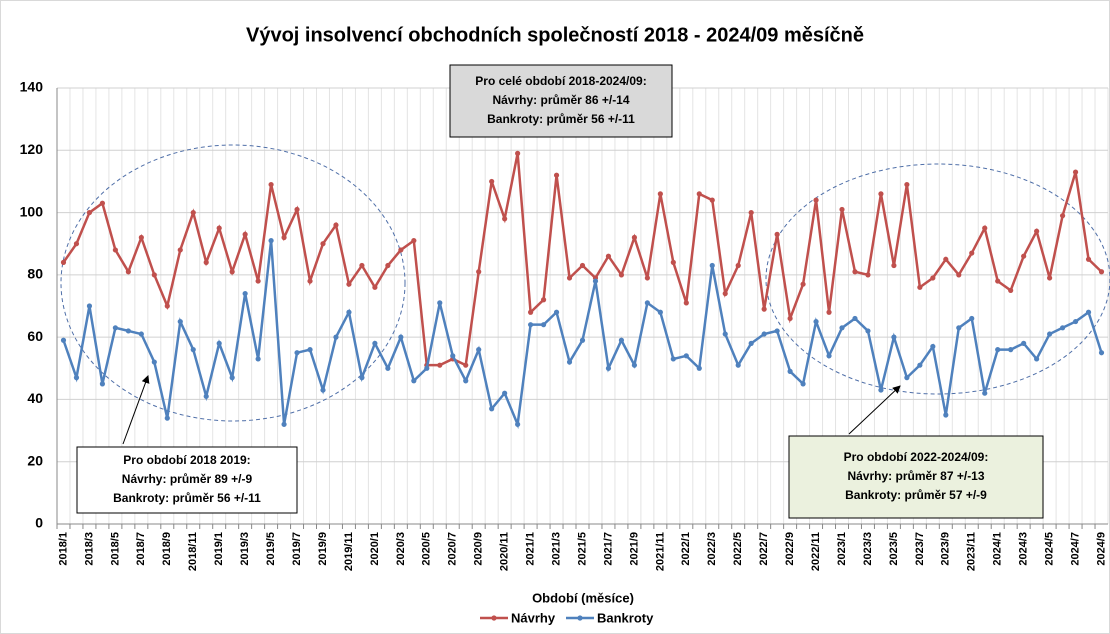 The width and height of the screenshot is (1110, 634). I want to click on annotation-text: Pro období 2022-2024/09:, so click(916, 457).